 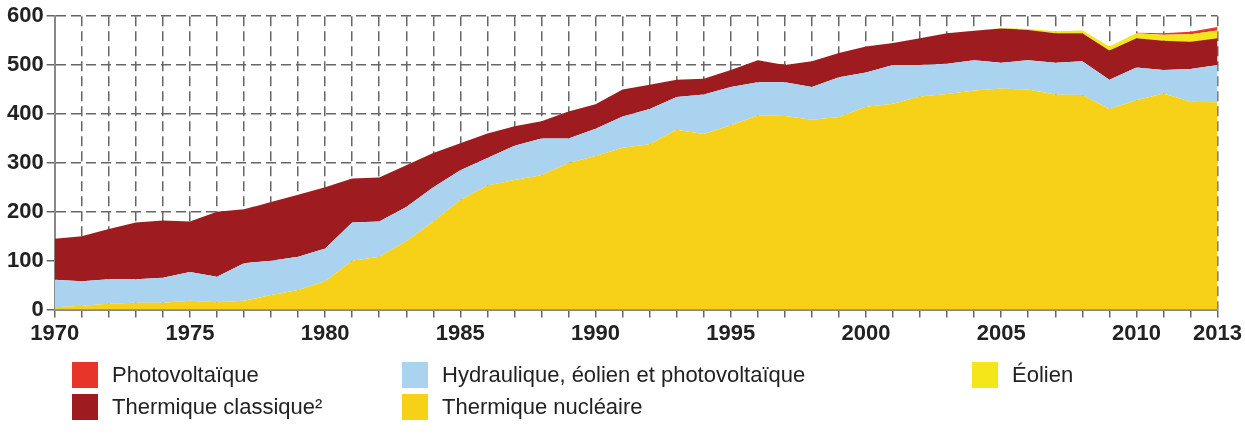 What do you see at coordinates (25, 210) in the screenshot?
I see `y-tick-label: 200` at bounding box center [25, 210].